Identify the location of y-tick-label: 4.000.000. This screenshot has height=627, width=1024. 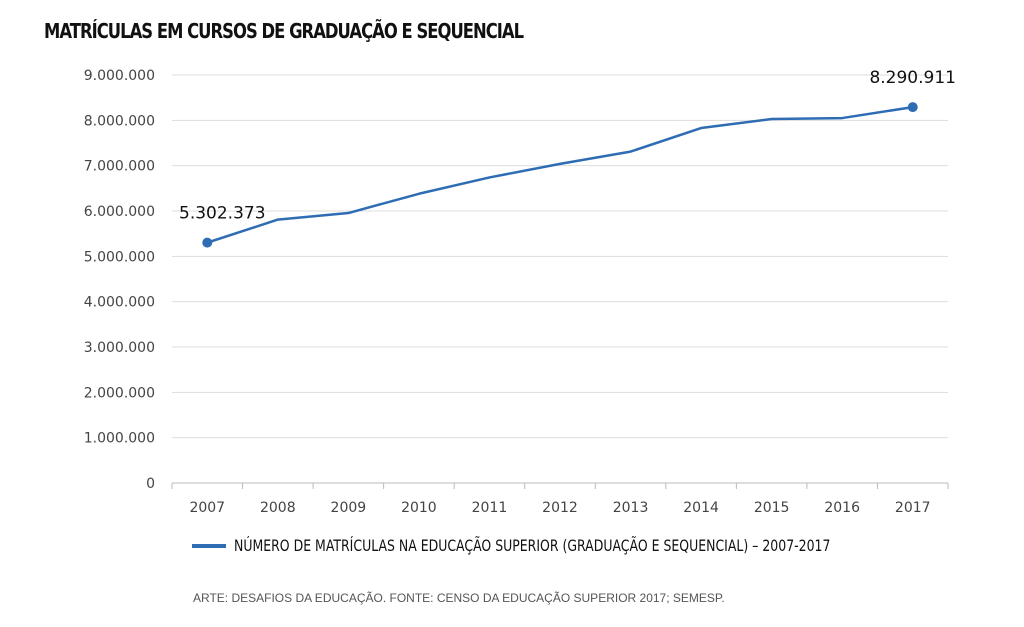
(119, 303).